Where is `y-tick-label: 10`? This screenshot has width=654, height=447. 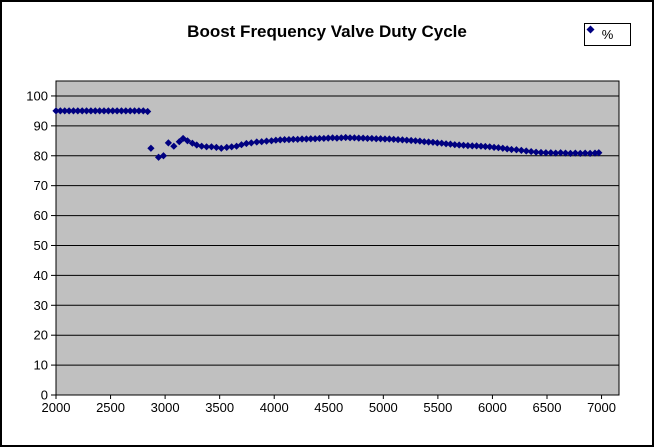 y-tick-label: 10 is located at coordinates (41, 365).